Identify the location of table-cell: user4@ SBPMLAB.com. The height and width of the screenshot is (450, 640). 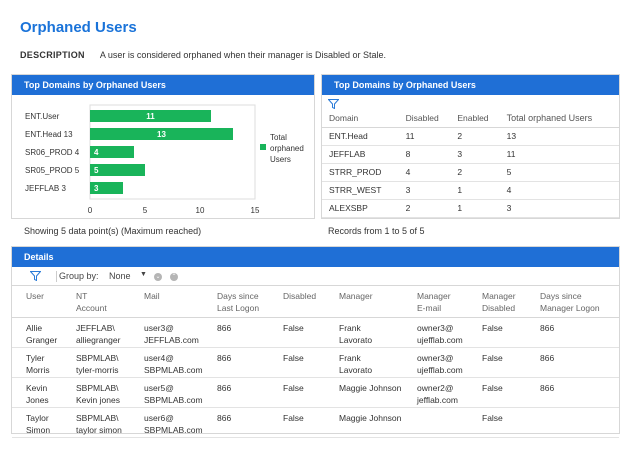
(166, 362).